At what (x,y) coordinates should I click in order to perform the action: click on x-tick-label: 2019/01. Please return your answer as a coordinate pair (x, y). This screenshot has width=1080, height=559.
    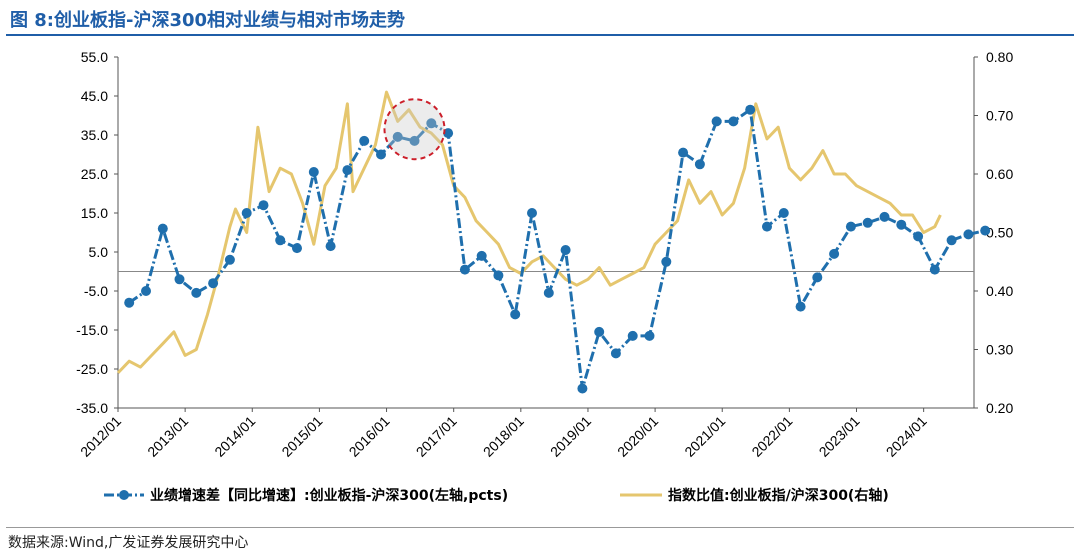
    Looking at the image, I should click on (570, 436).